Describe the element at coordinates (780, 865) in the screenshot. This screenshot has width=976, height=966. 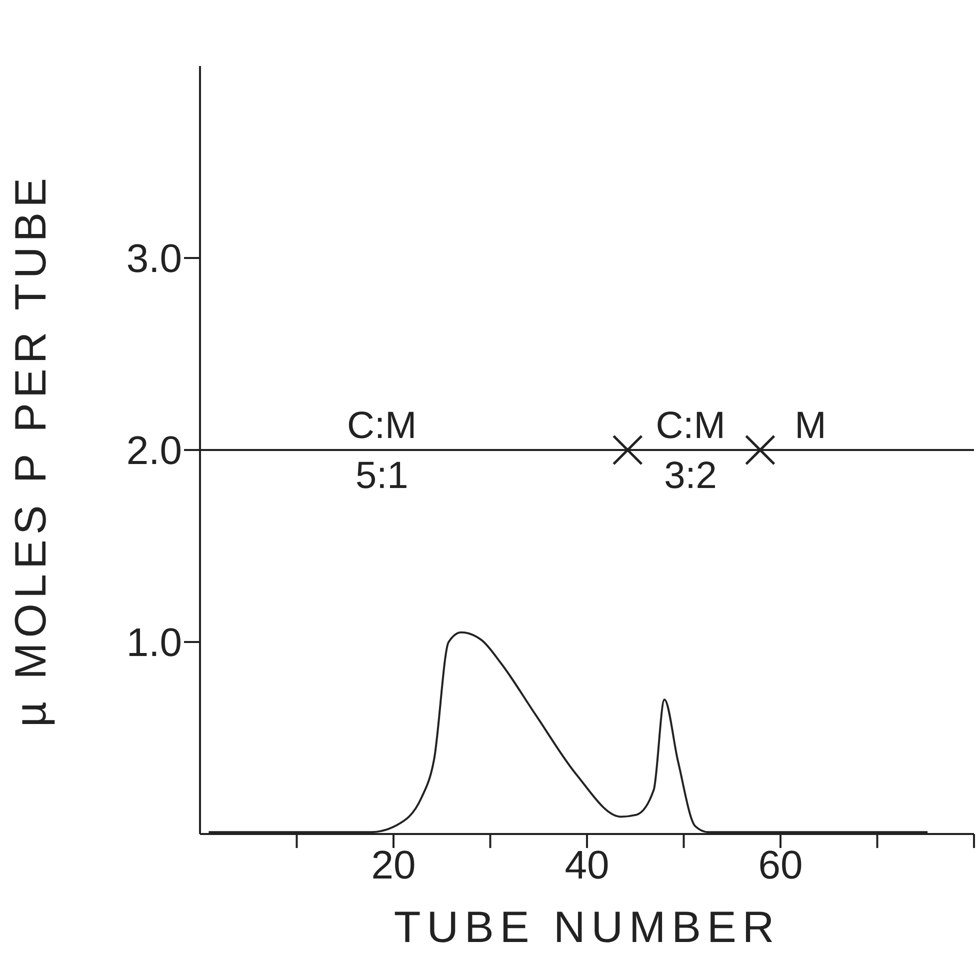
I see `x-tick-label: 60` at that location.